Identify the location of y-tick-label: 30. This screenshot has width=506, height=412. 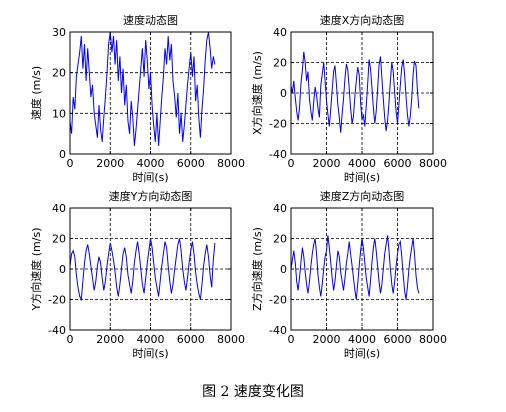
(59, 32).